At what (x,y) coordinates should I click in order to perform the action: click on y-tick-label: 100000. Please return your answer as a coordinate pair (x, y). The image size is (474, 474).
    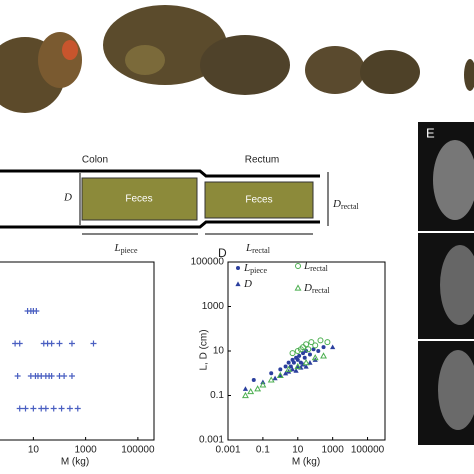
    Looking at the image, I should click on (208, 262).